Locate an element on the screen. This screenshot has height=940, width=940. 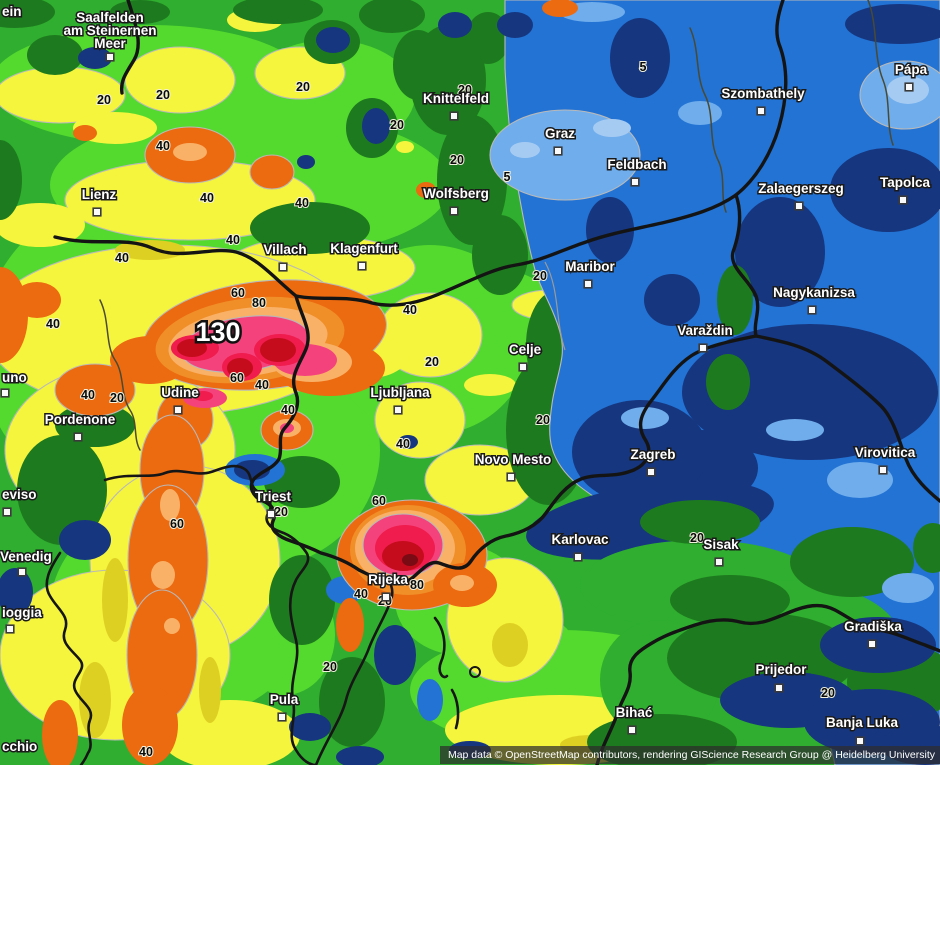
city: Celje is located at coordinates (525, 356).